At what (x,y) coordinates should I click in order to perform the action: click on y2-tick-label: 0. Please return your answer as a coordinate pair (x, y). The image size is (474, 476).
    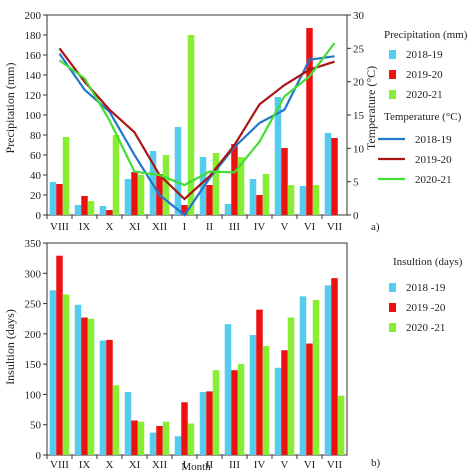
    Looking at the image, I should click on (356, 216).